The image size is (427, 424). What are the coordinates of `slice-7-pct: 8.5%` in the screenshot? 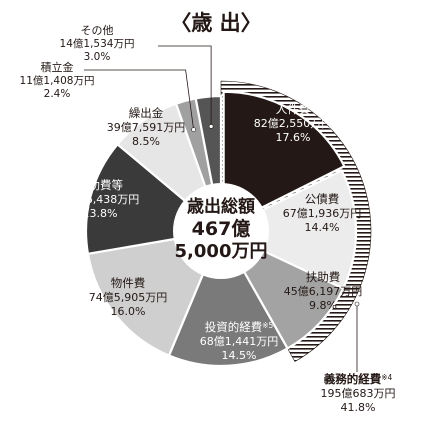 It's located at (146, 141).